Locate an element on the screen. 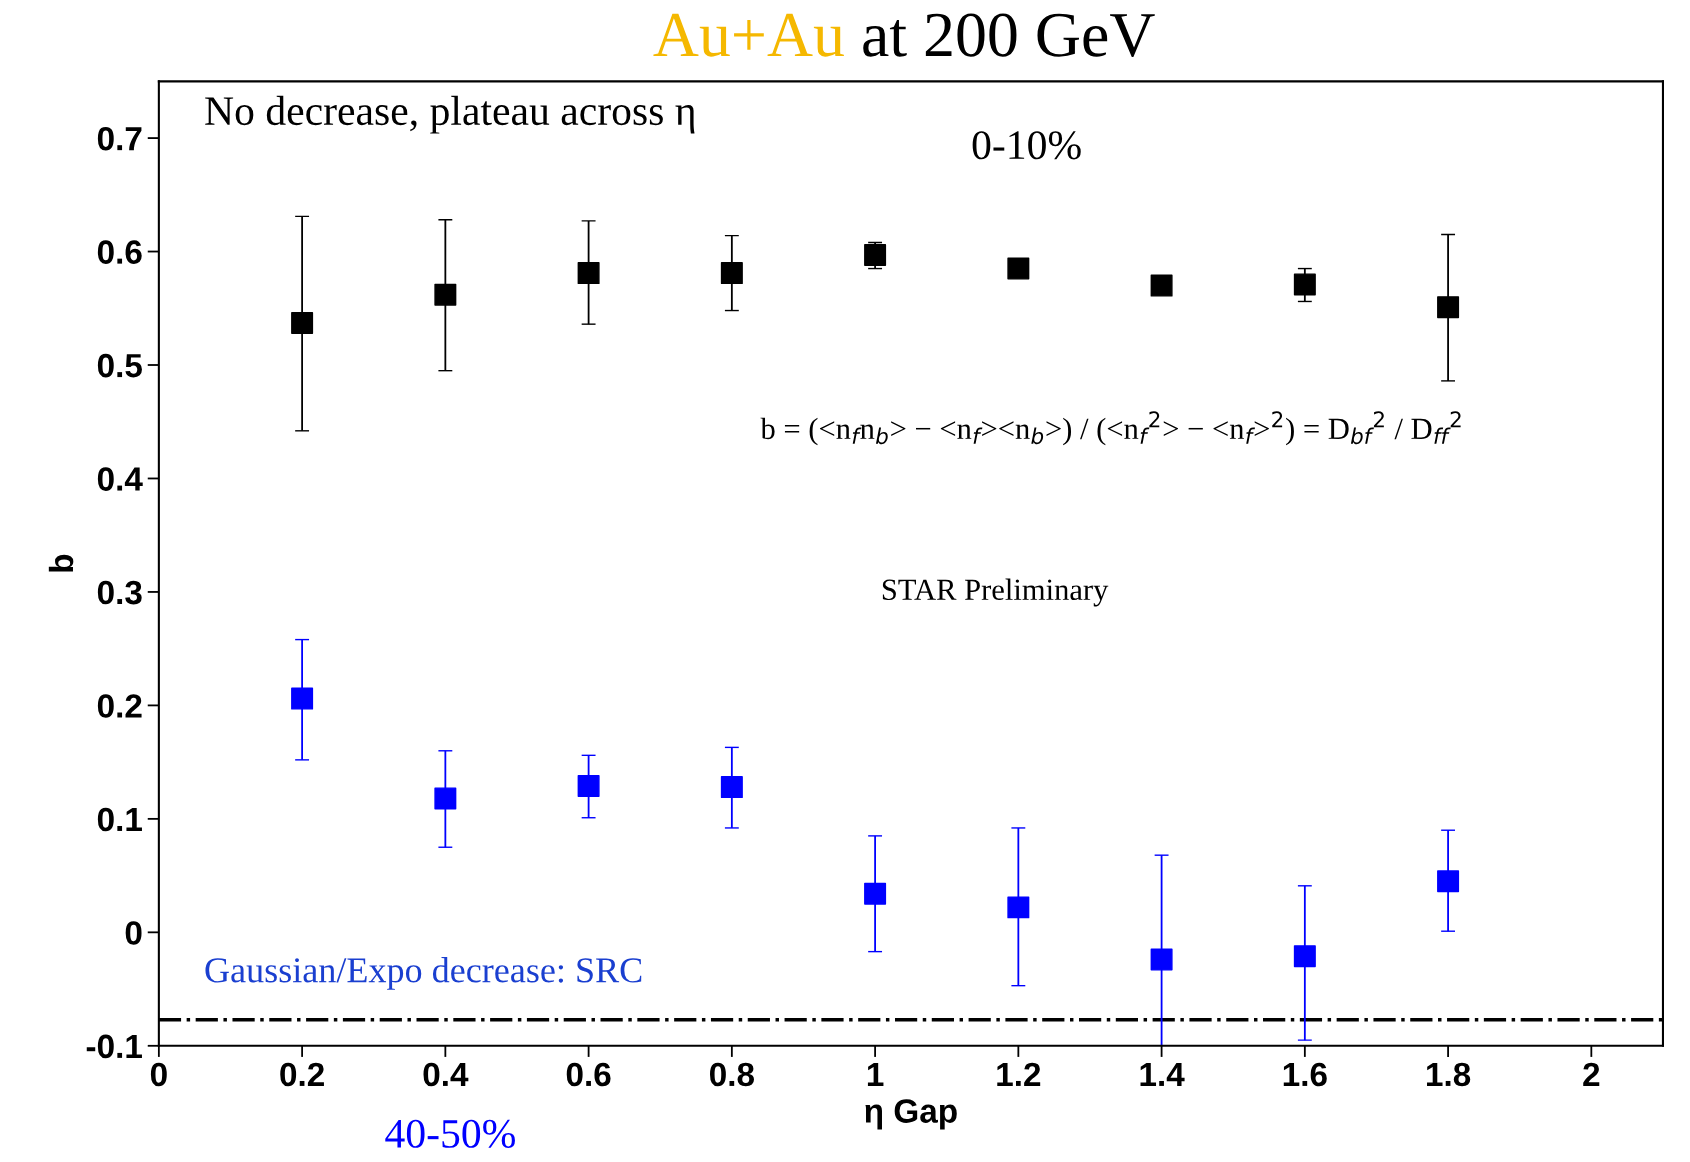  text: b = (<n$_{f}$n$_{b}$> − <n$_{f}$><n$_{b}$>) / (<n$_{f}$$^{2}$> − <n$_{f}$>$^{2}$) = D$_{bf}$$^{2}$ / D$_{ff}$$^{2}$ is located at coordinates (1110, 428).